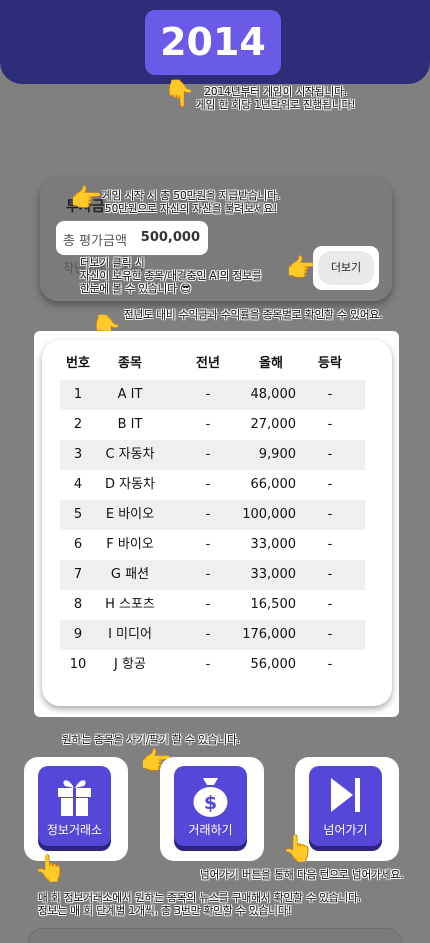 This screenshot has height=943, width=430. What do you see at coordinates (130, 394) in the screenshot?
I see `row-name: A IT` at bounding box center [130, 394].